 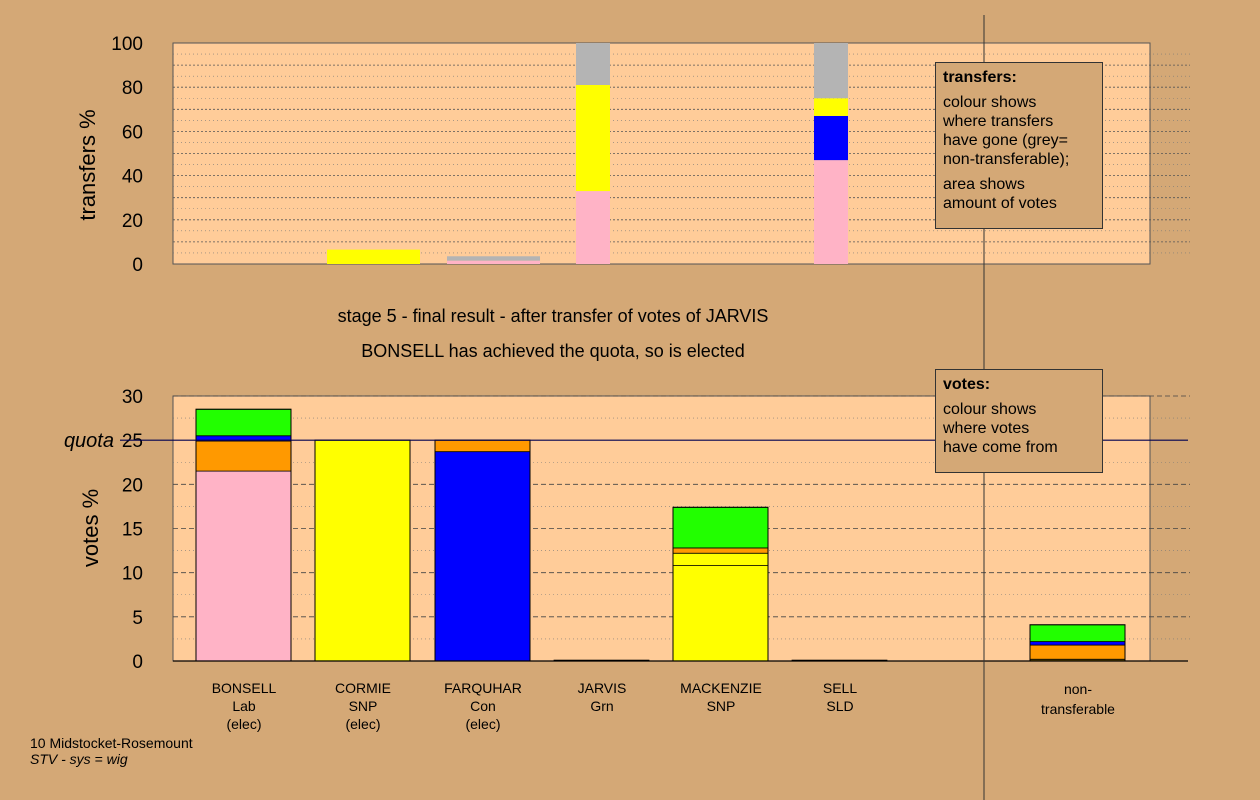 What do you see at coordinates (137, 618) in the screenshot?
I see `votes-tick-label: 5` at bounding box center [137, 618].